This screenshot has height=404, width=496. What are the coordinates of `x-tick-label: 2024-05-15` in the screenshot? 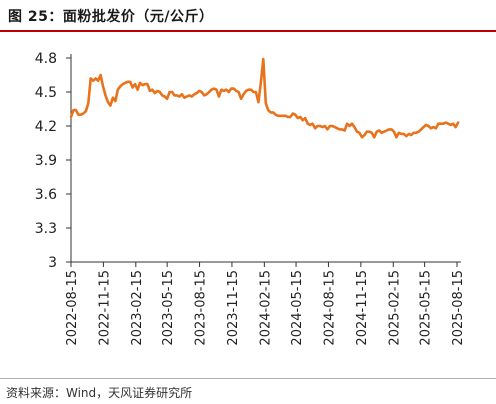 It's located at (297, 308).